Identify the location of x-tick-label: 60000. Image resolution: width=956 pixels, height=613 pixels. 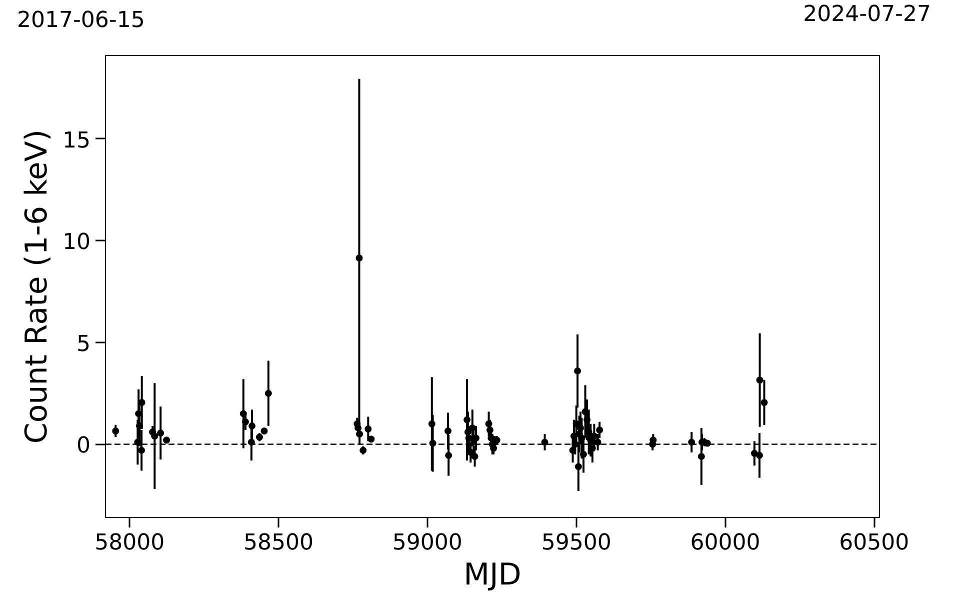
(725, 543).